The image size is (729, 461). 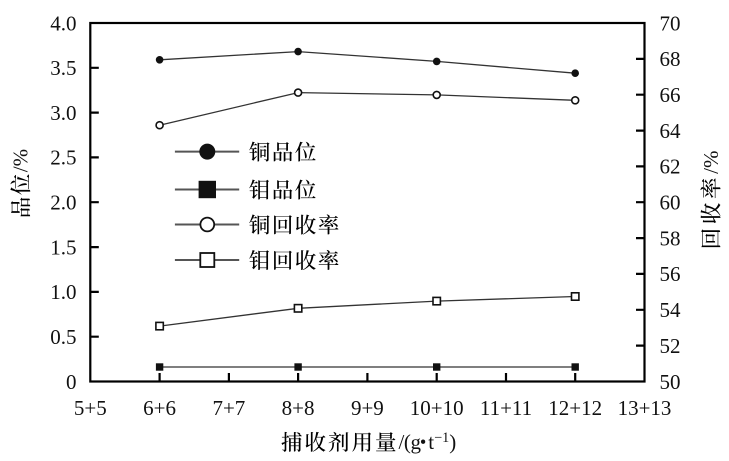 What do you see at coordinates (298, 408) in the screenshot?
I see `svg-text: 8+8` at bounding box center [298, 408].